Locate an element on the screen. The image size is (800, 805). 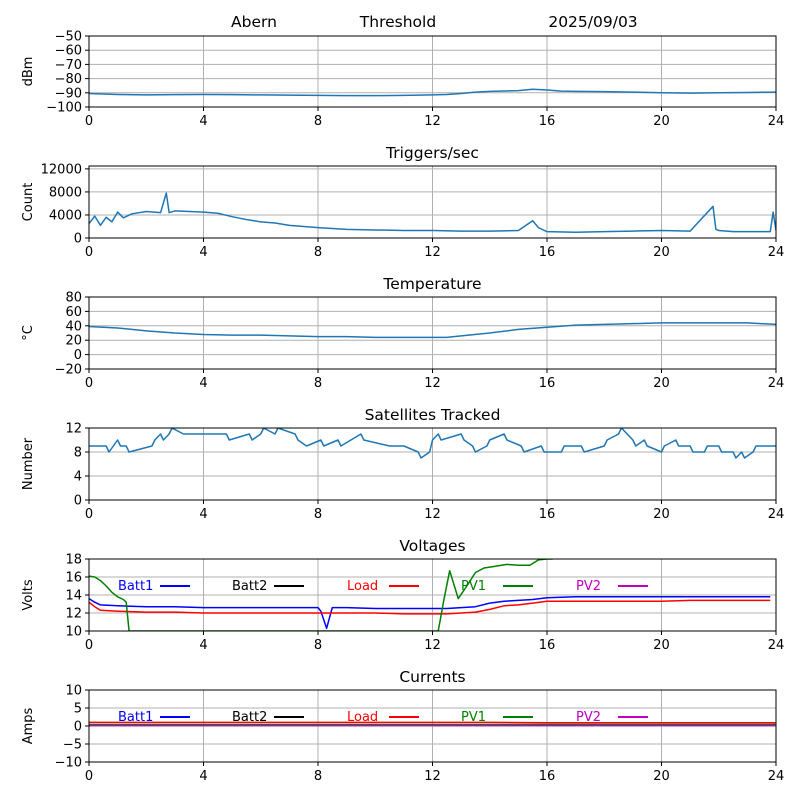
y-tick-label: 12000 is located at coordinates (61, 169).